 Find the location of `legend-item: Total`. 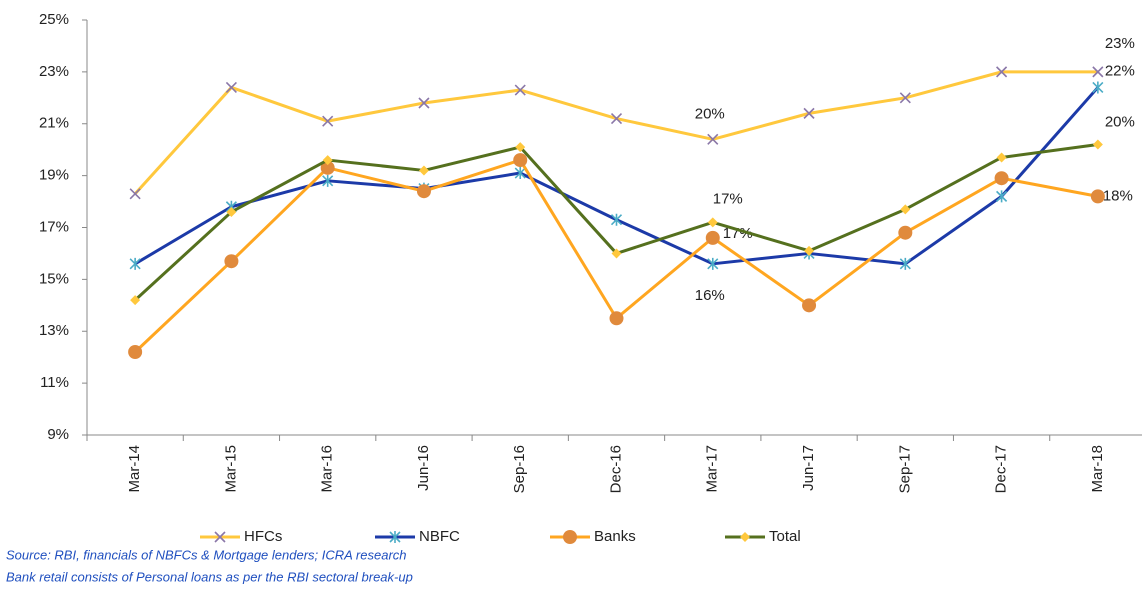

legend-item: Total is located at coordinates (763, 536).